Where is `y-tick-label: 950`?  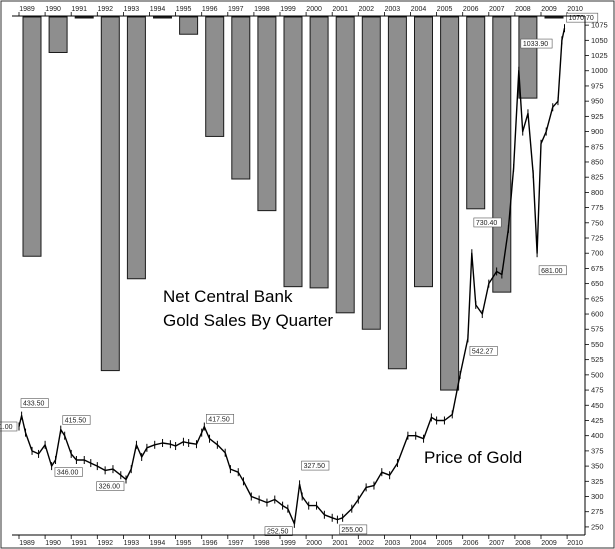
y-tick-label: 950 is located at coordinates (597, 101).